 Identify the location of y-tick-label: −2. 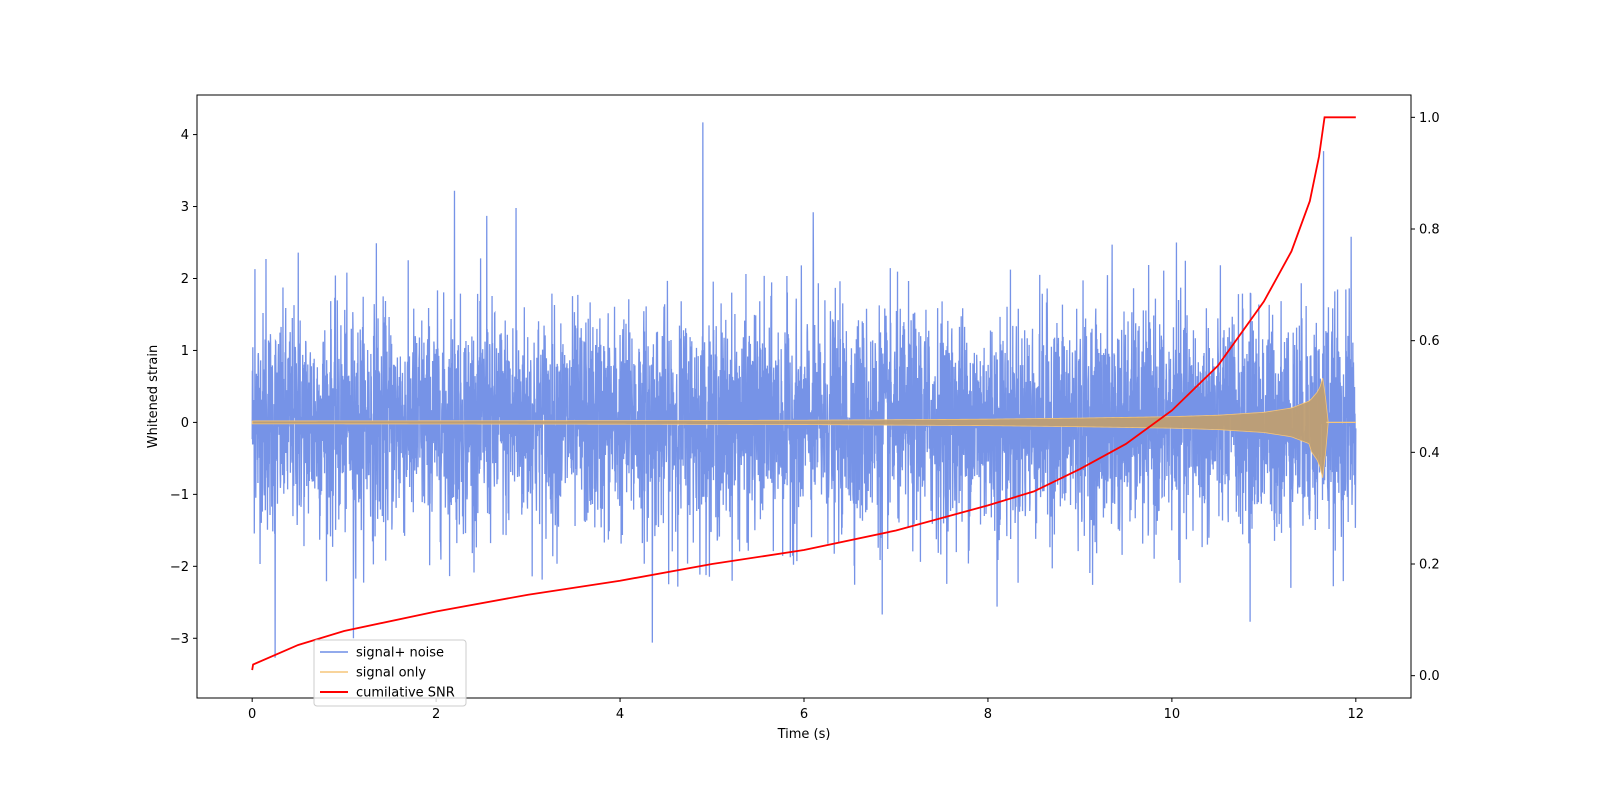
(179, 567).